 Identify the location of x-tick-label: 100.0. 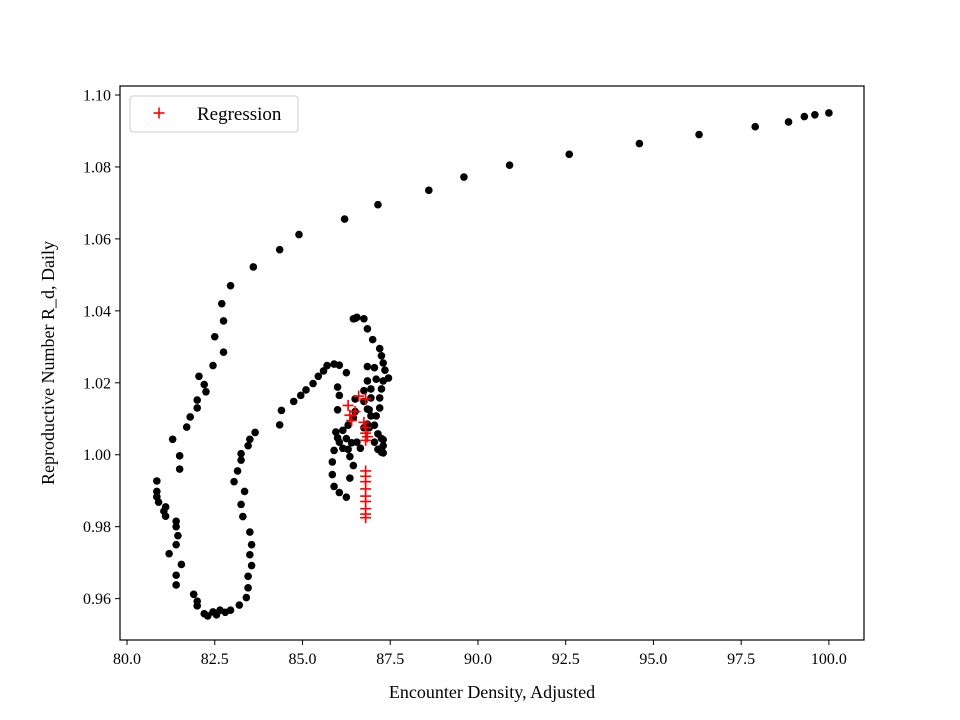
(829, 659).